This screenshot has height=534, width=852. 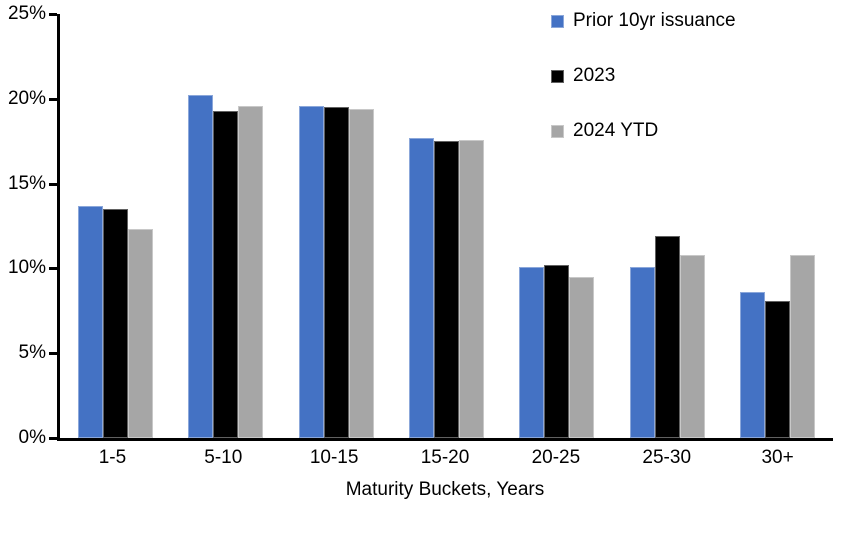 What do you see at coordinates (26, 13) in the screenshot?
I see `y-tick-label: 25%` at bounding box center [26, 13].